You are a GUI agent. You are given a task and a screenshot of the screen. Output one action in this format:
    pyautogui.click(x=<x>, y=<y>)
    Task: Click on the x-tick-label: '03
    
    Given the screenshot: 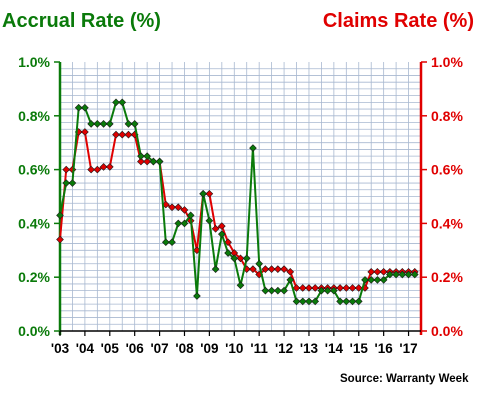 What is the action you would take?
    pyautogui.click(x=60, y=348)
    